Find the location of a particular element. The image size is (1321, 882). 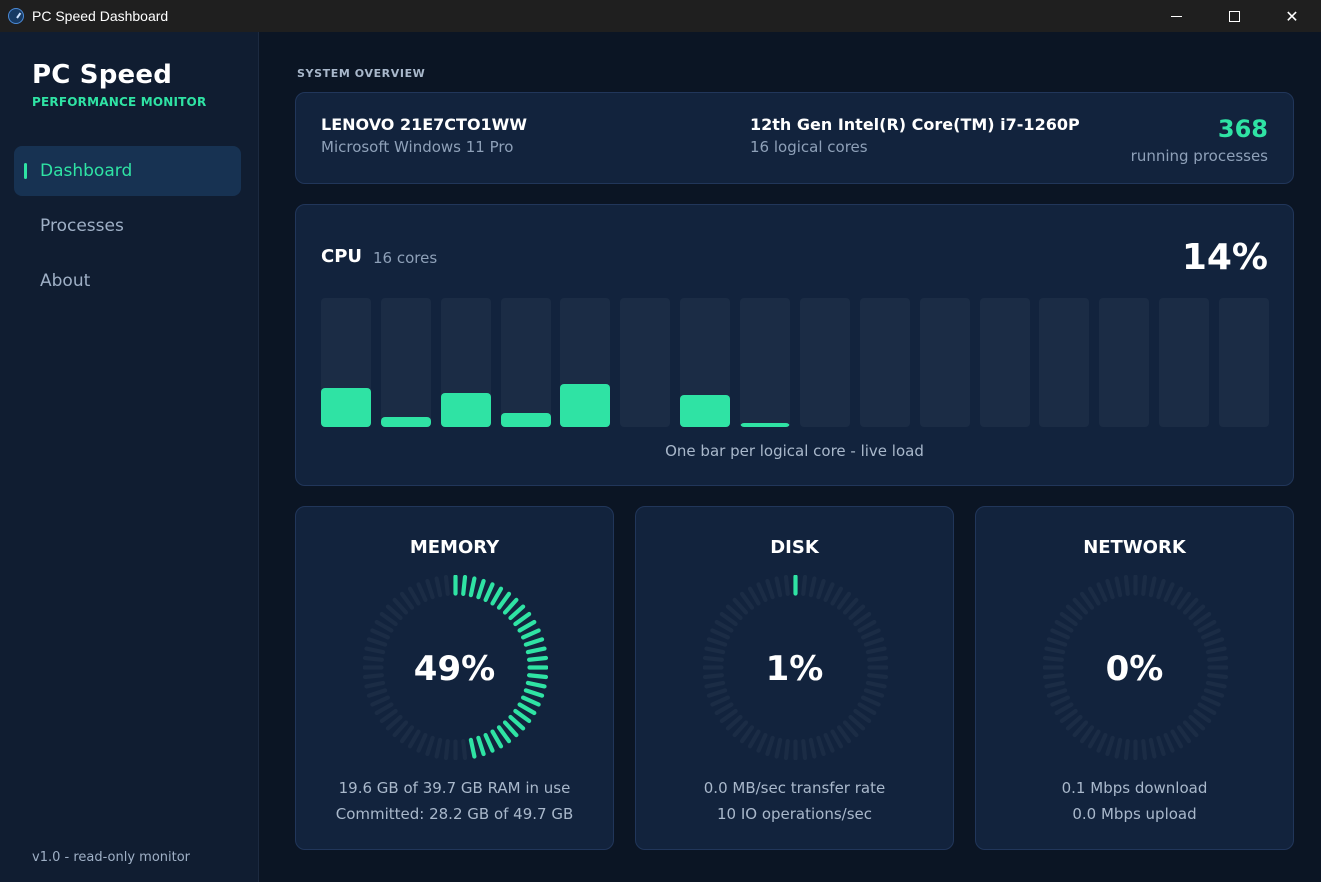

speedometer-icon is located at coordinates (16, 16).